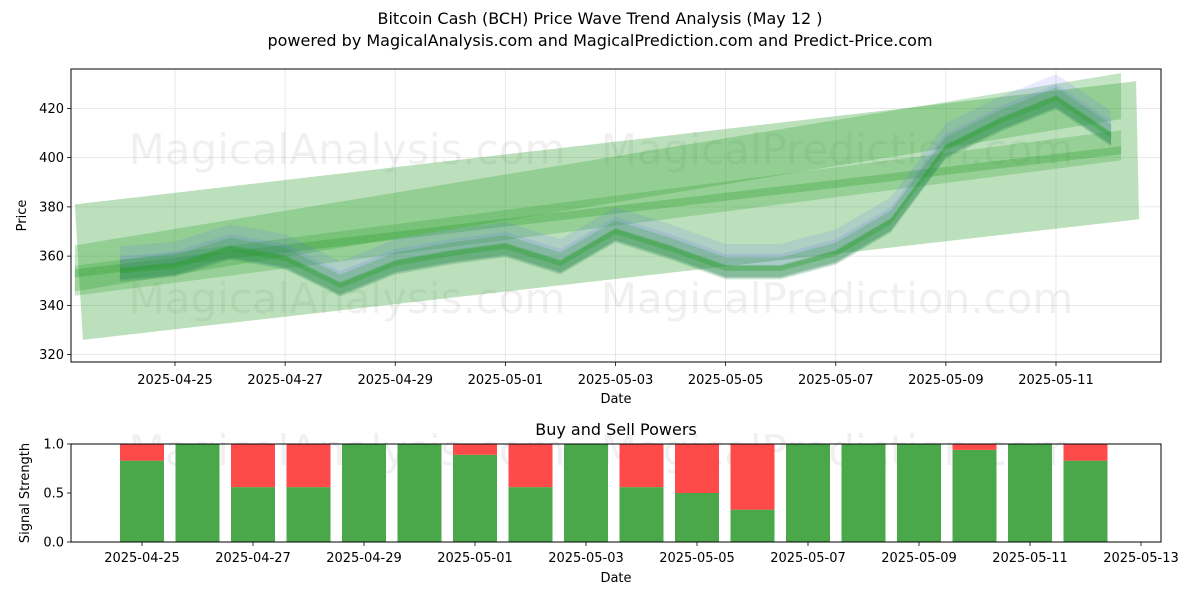 The height and width of the screenshot is (600, 1200). What do you see at coordinates (1141, 558) in the screenshot?
I see `x-tick-label: 2025-05-13` at bounding box center [1141, 558].